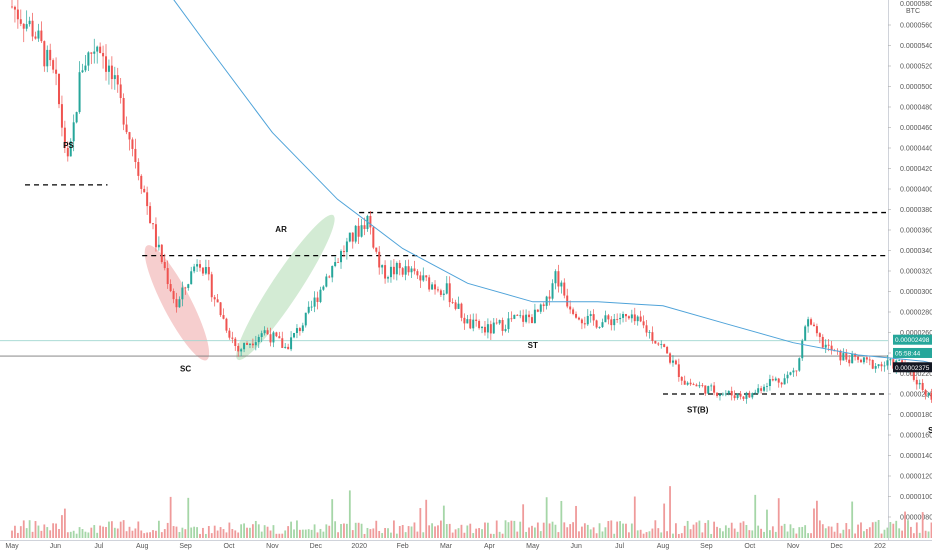 The image size is (932, 550). Describe the element at coordinates (916, 395) in the screenshot. I see `y-tick-label: 0.00002000` at that location.